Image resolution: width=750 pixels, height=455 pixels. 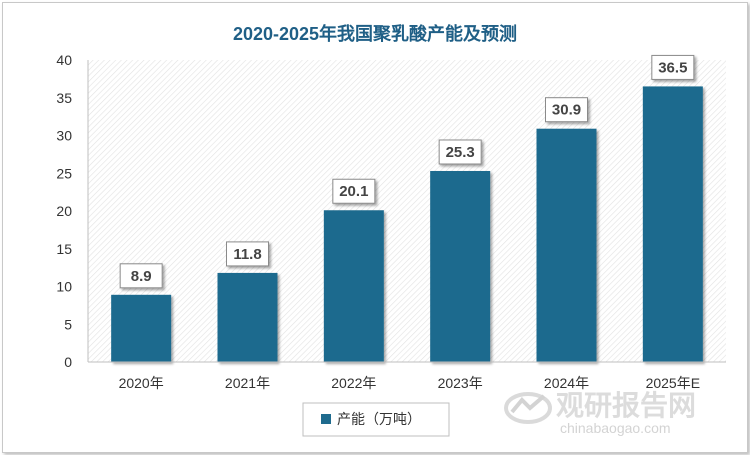 What do you see at coordinates (64, 249) in the screenshot?
I see `y-tick-label: 15` at bounding box center [64, 249].